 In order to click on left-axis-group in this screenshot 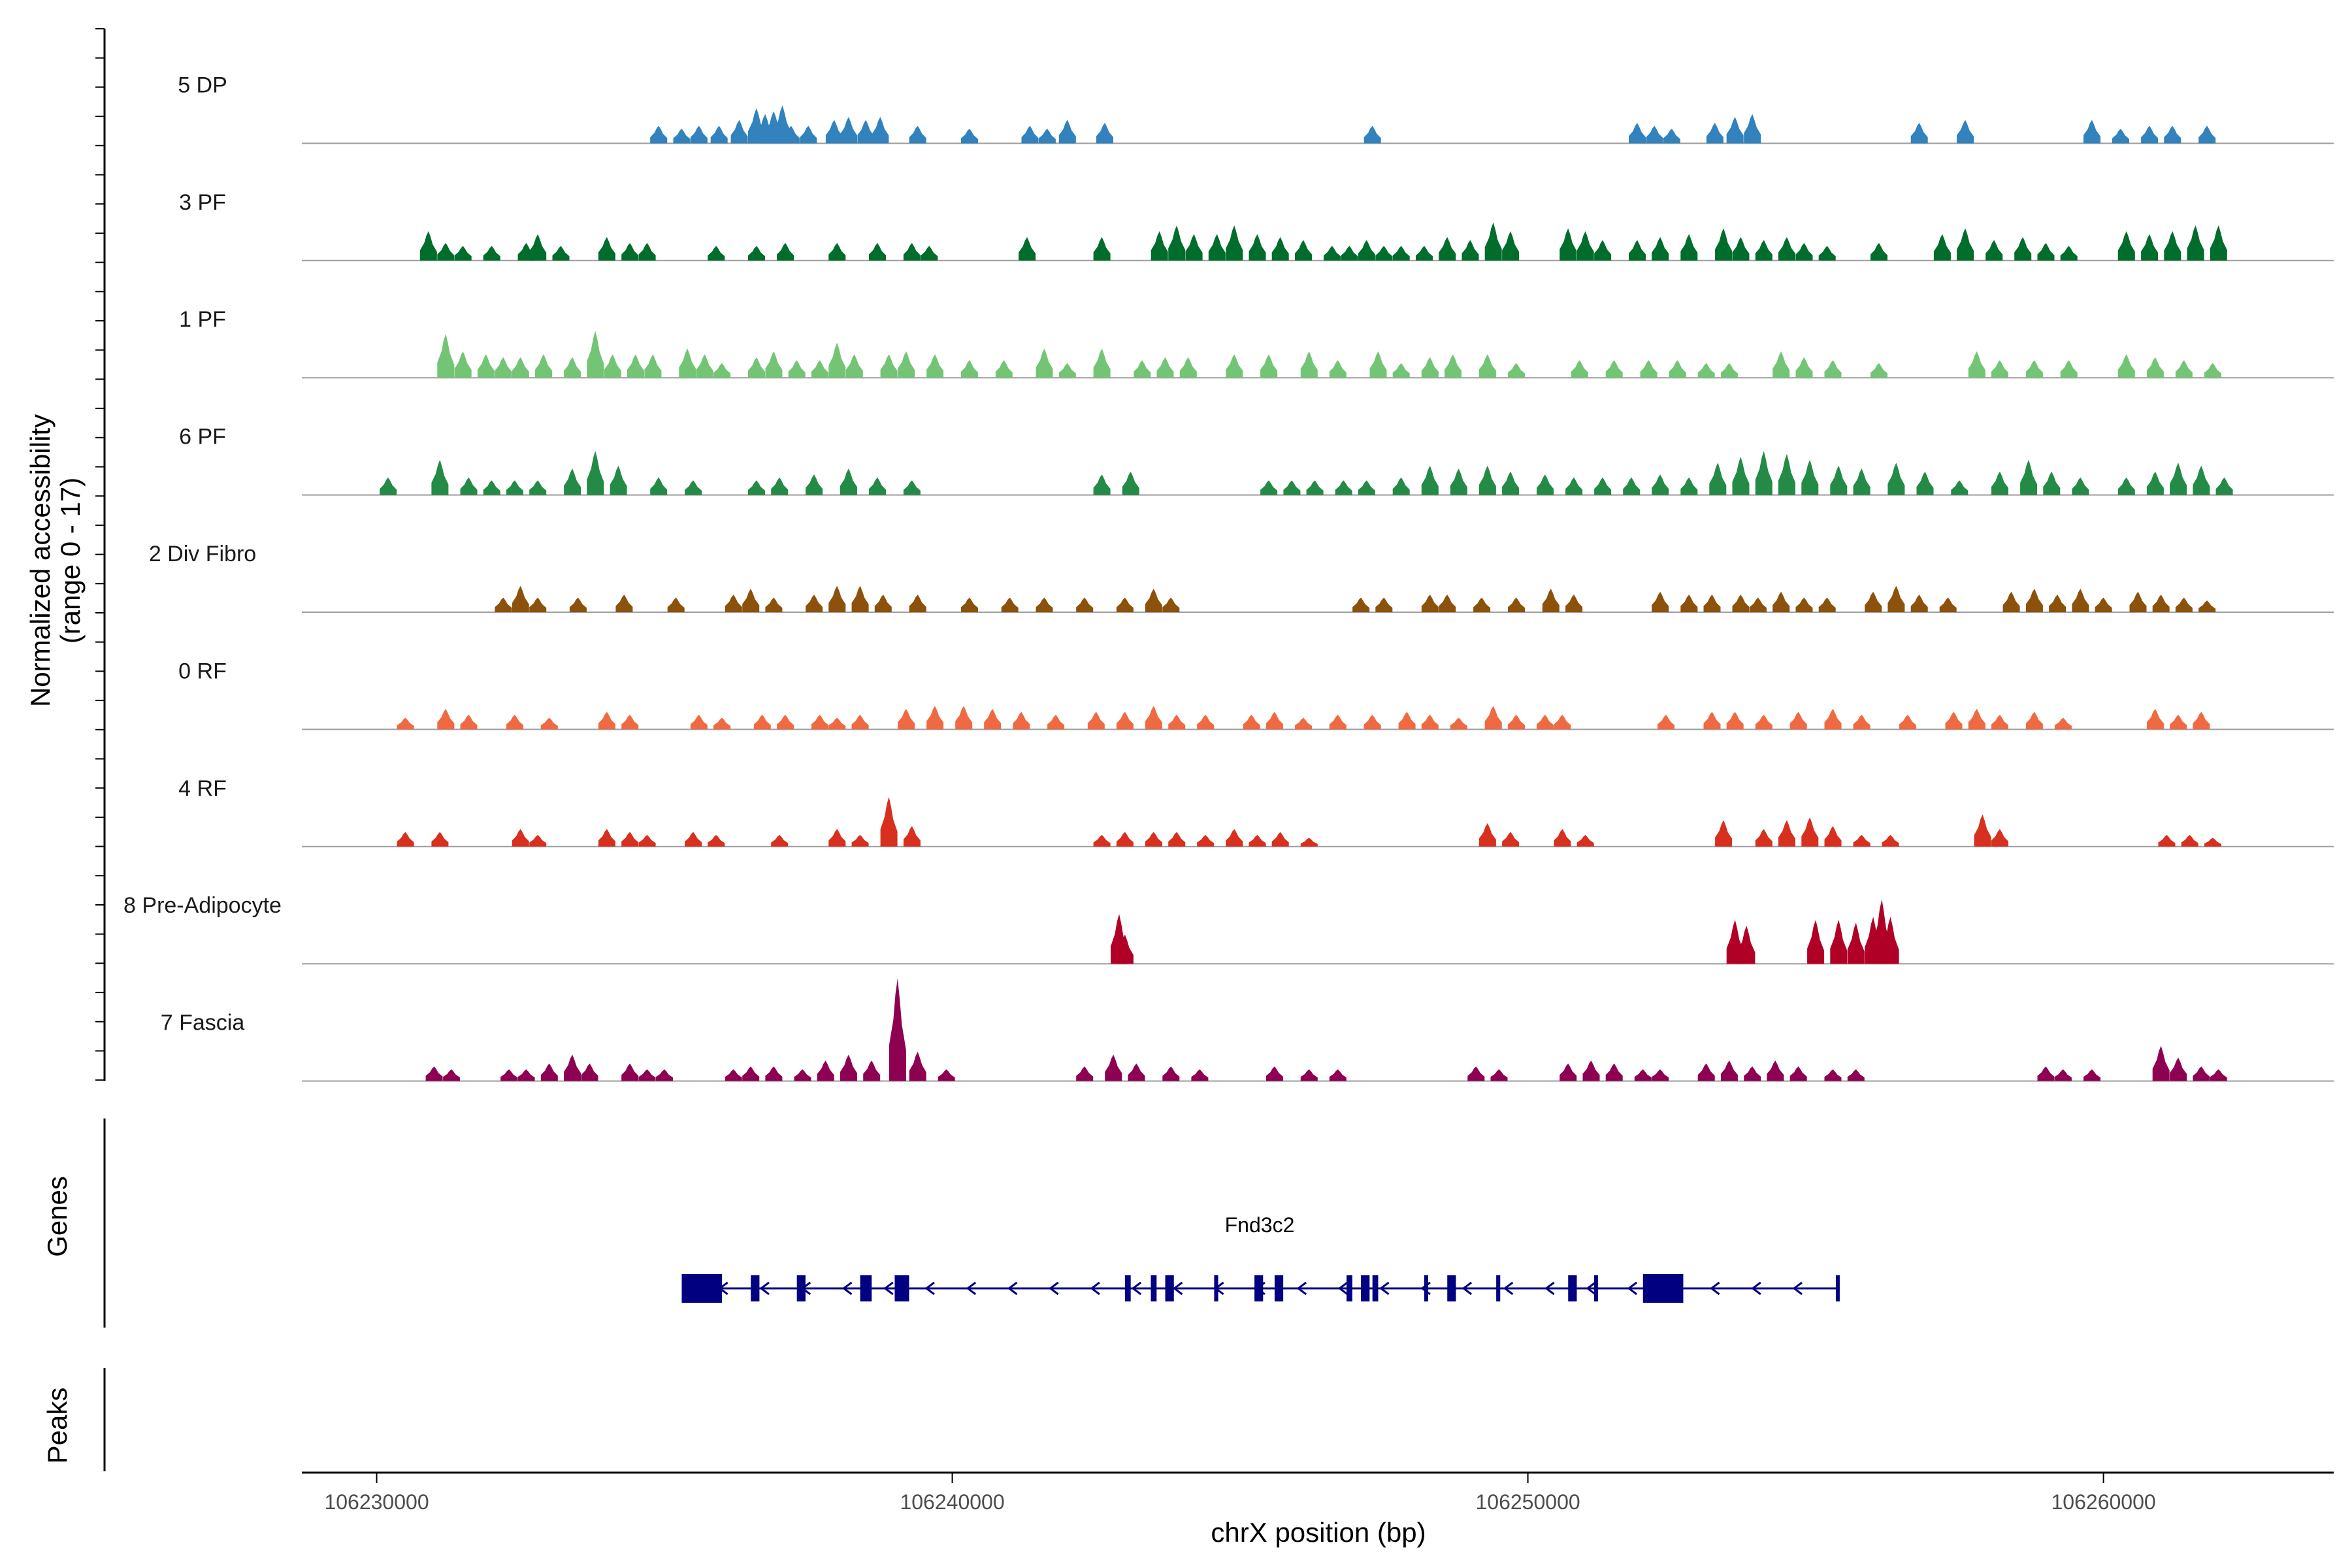, I will do `click(100, 749)`.